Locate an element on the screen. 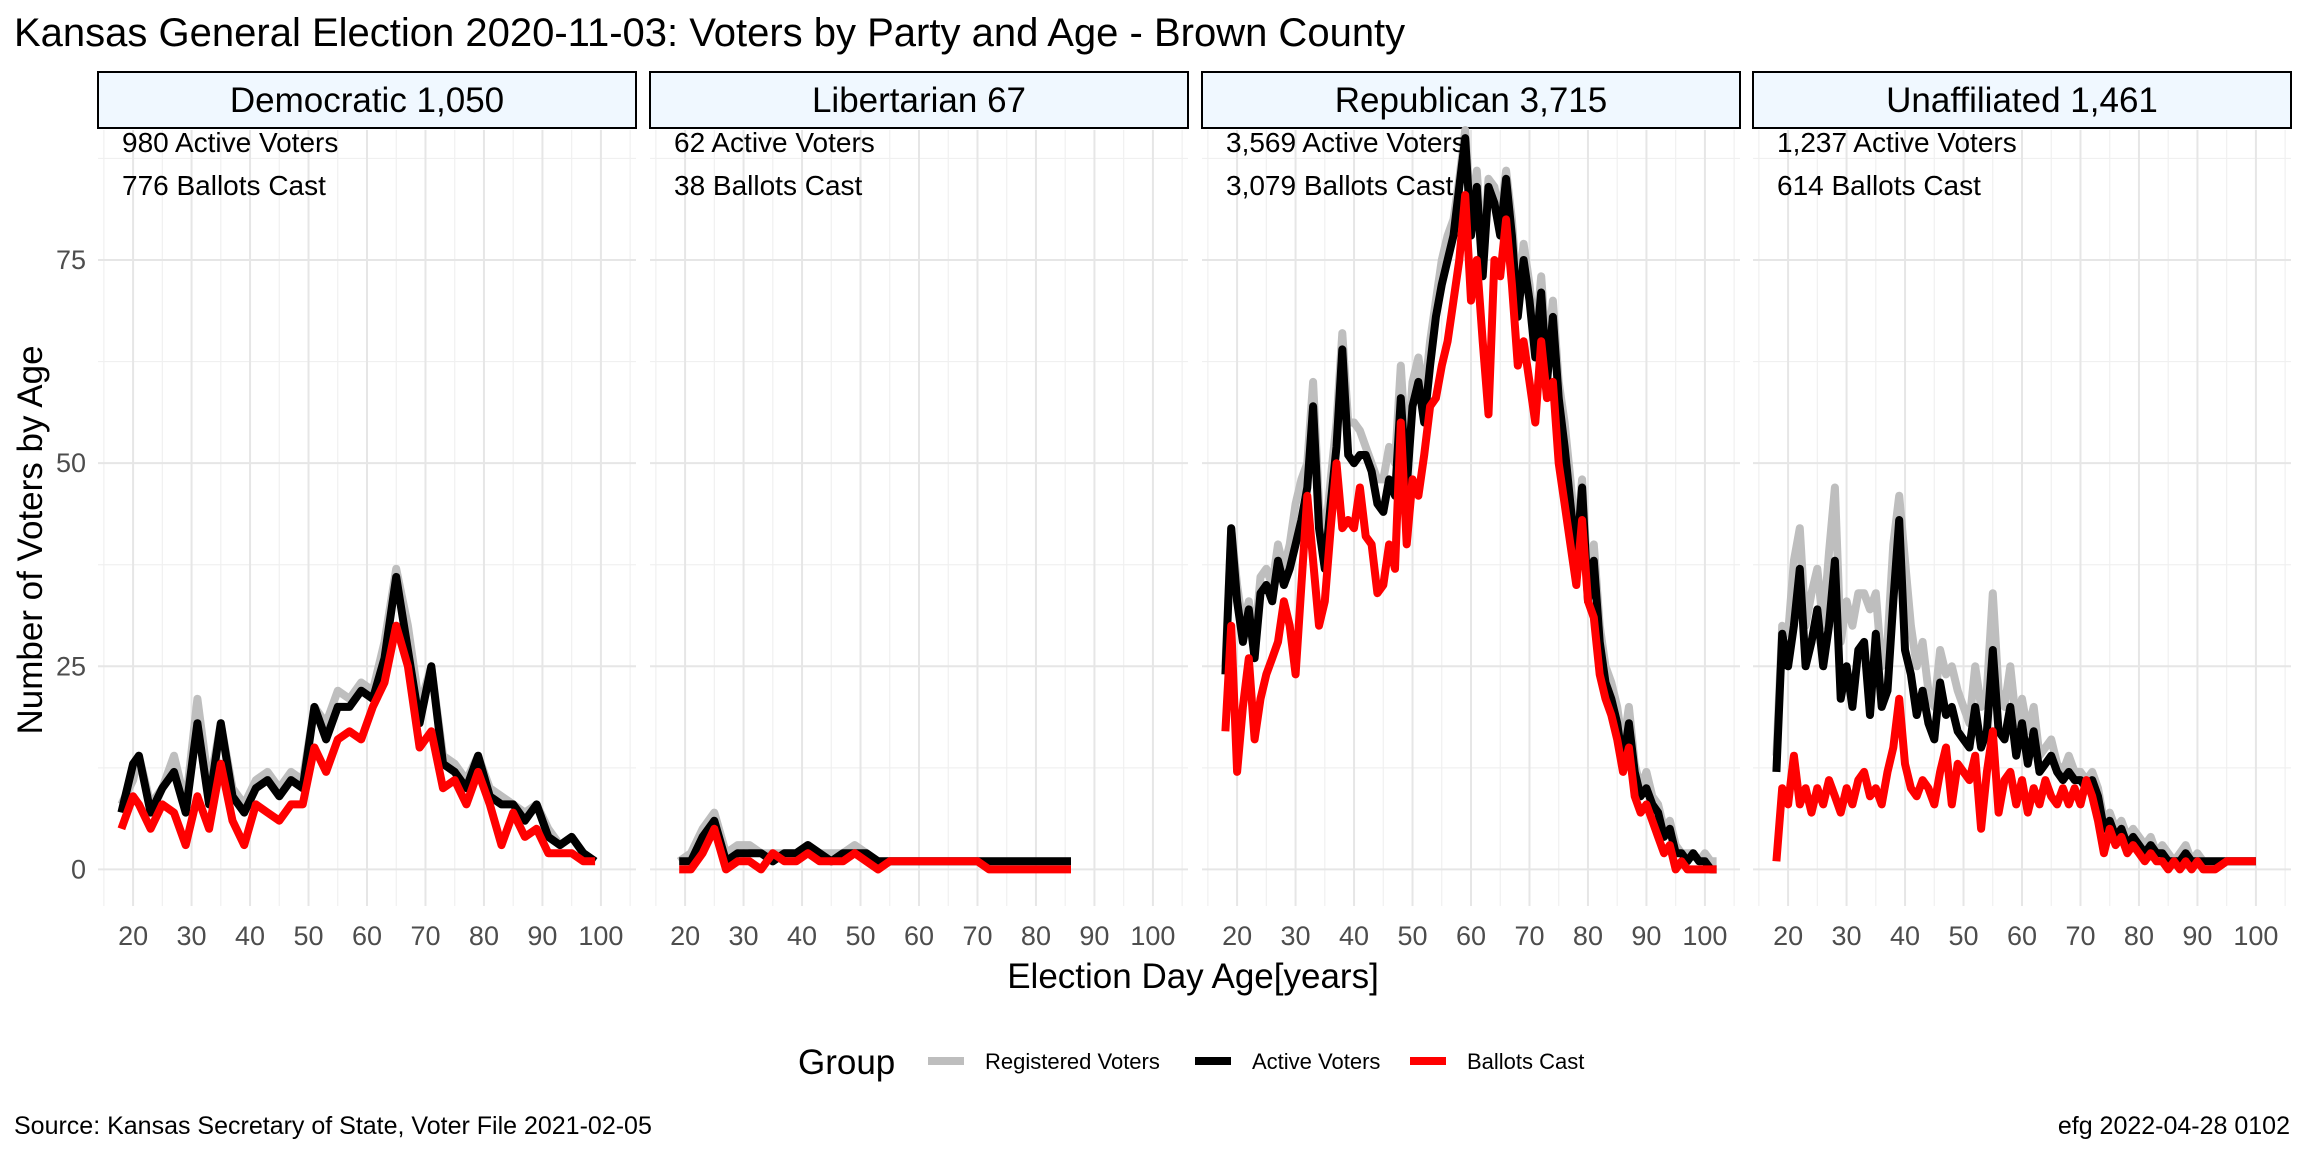 The width and height of the screenshot is (2304, 1152). strip-label-republican: Republican 3,715 is located at coordinates (1471, 100).